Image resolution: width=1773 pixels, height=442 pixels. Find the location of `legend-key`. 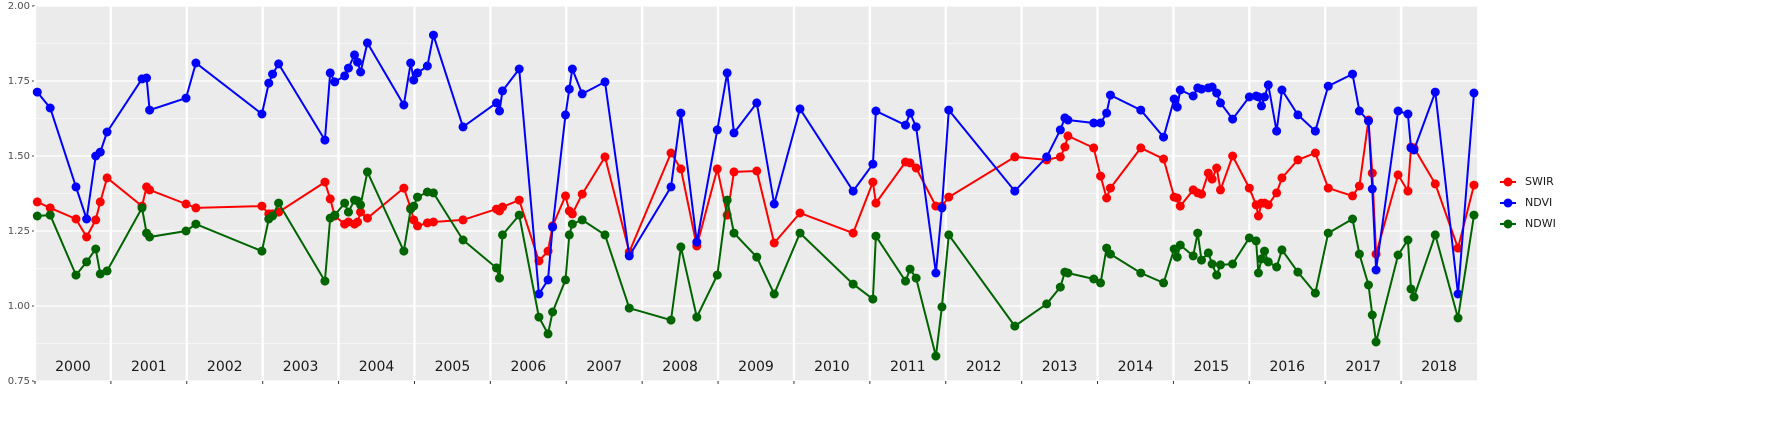

legend-key is located at coordinates (1508, 182).